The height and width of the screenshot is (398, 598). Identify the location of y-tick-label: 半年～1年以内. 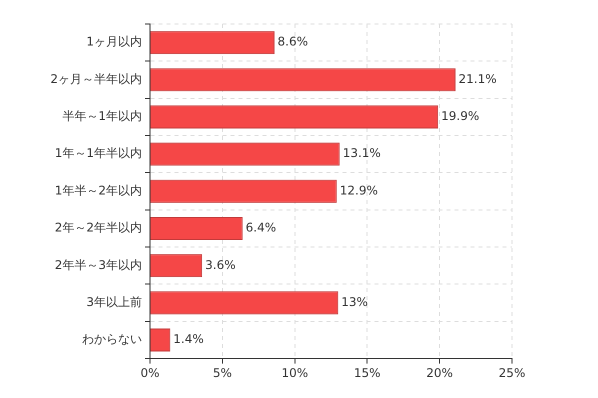
(102, 116).